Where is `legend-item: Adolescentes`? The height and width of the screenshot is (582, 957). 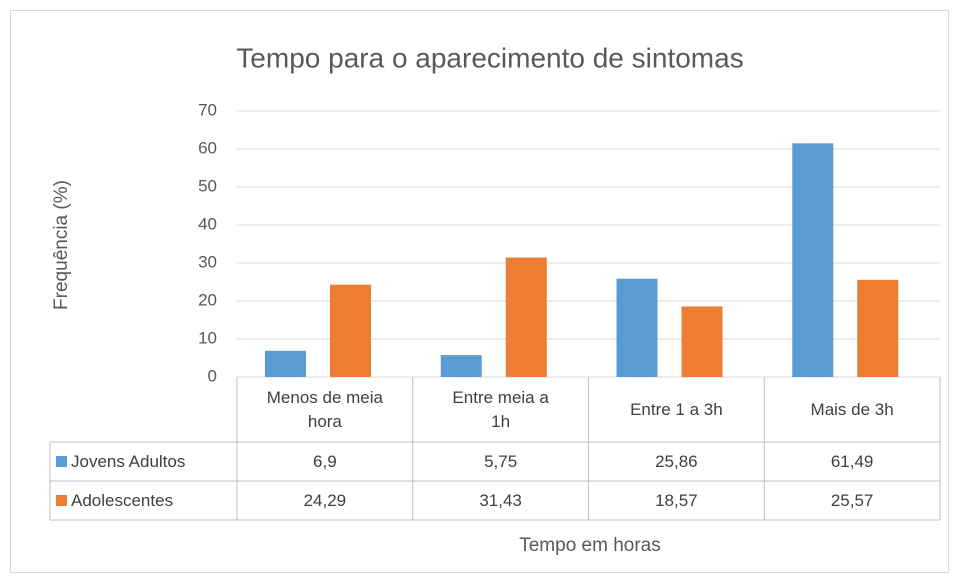 legend-item: Adolescentes is located at coordinates (143, 500).